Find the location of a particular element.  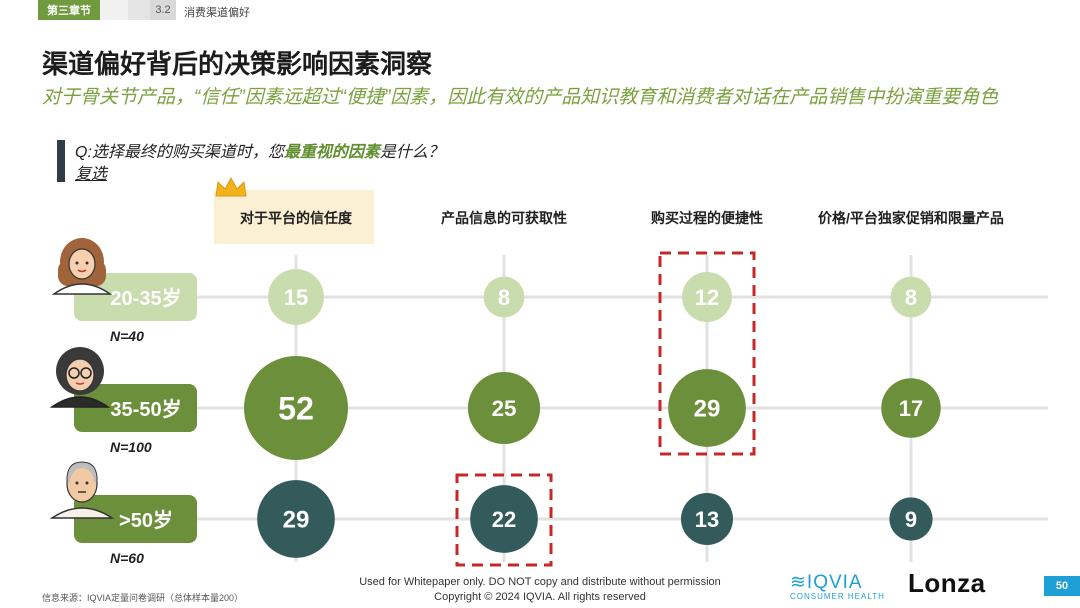

bubble-value-label: 52 is located at coordinates (296, 409).